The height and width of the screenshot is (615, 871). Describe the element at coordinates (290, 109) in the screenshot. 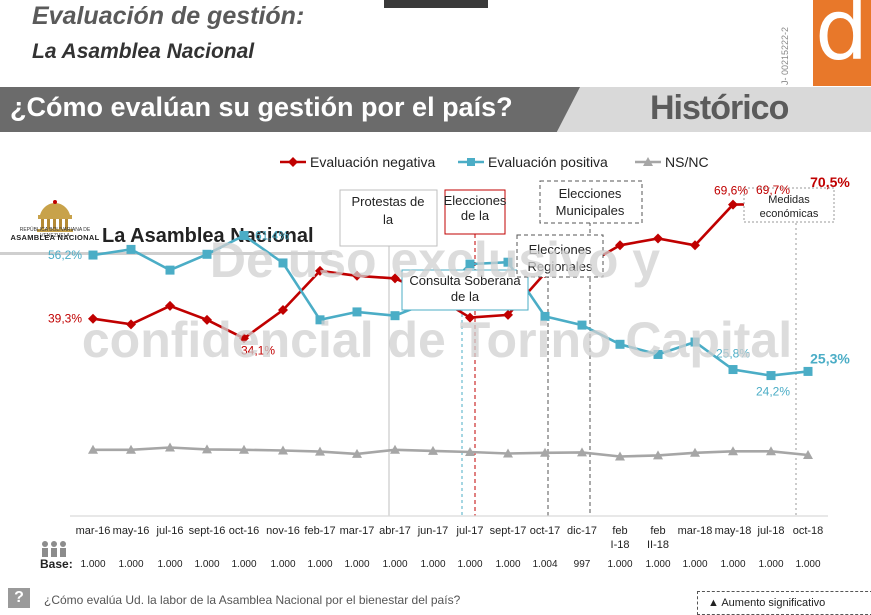

I see `banner-question-background` at that location.